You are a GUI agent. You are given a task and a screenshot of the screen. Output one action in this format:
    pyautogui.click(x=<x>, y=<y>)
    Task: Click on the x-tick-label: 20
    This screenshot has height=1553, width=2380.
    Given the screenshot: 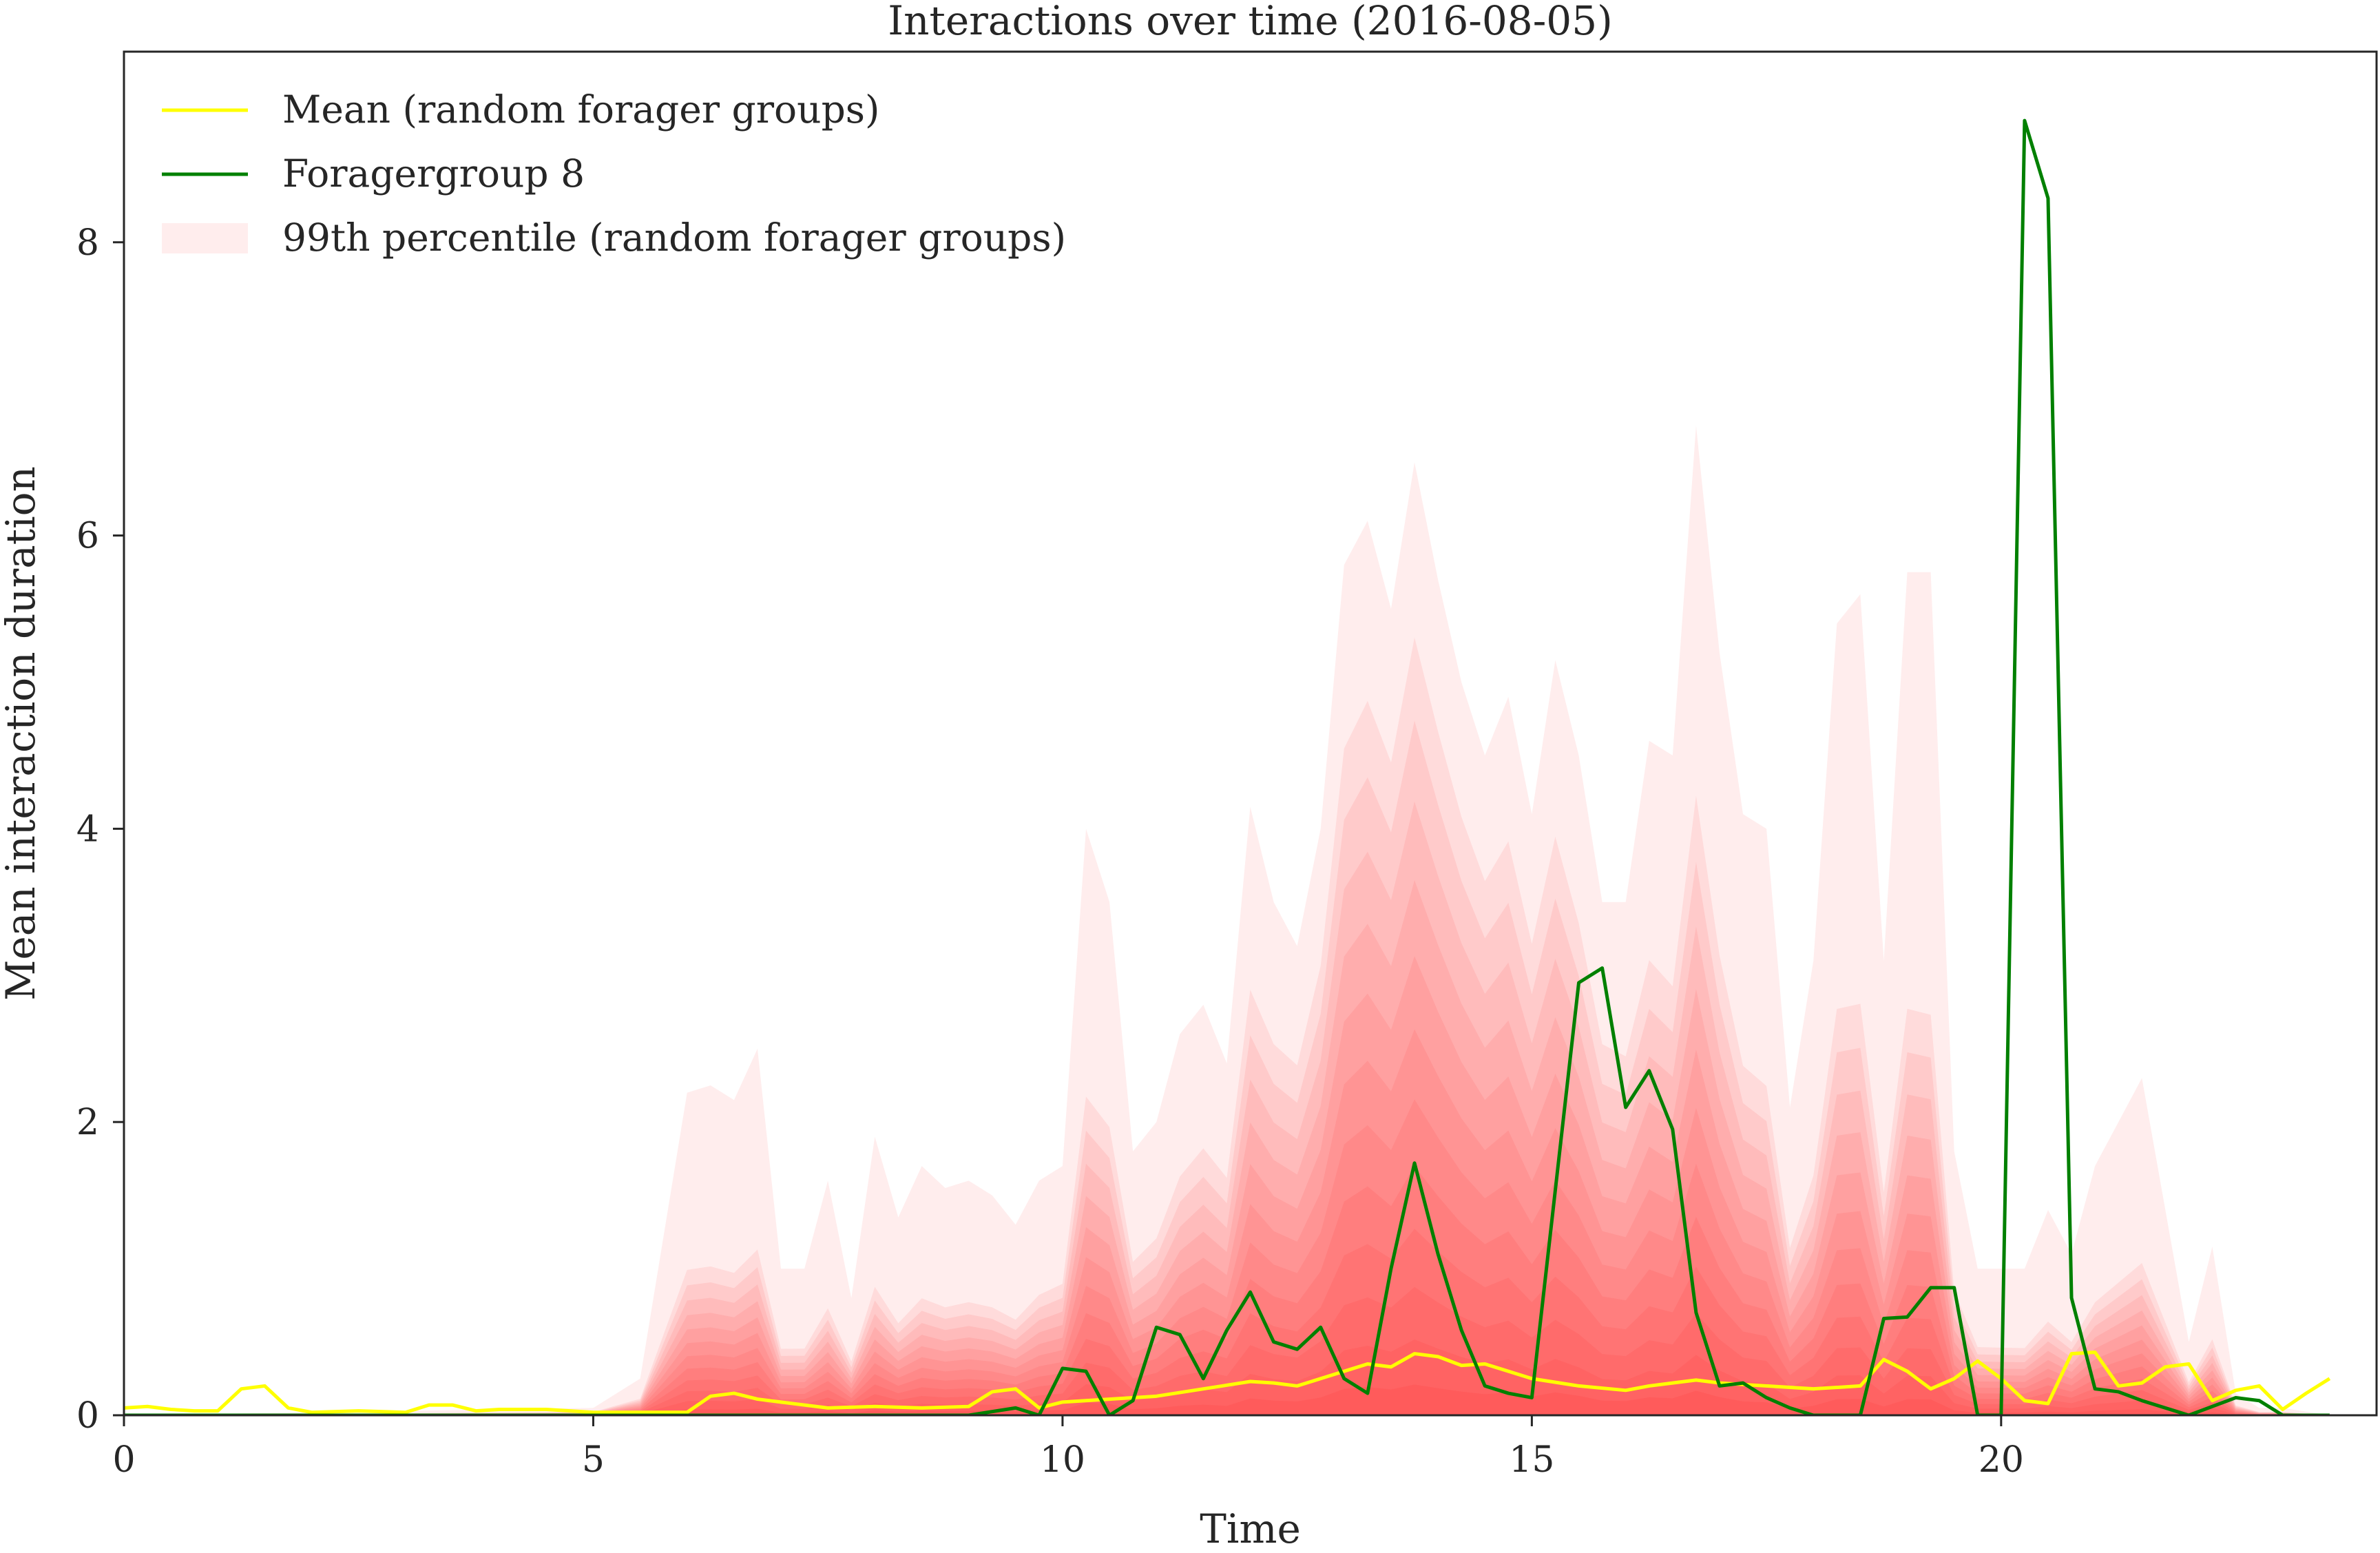 What is the action you would take?
    pyautogui.click(x=2001, y=1460)
    